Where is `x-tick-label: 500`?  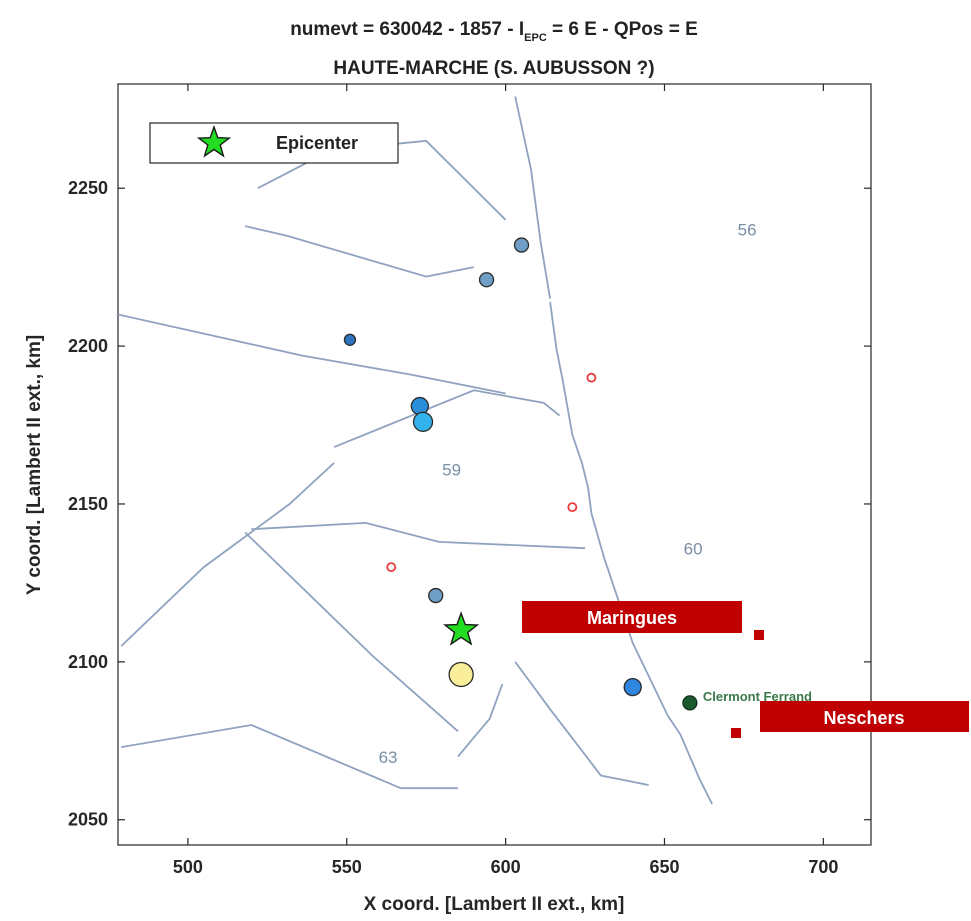 x-tick-label: 500 is located at coordinates (188, 867).